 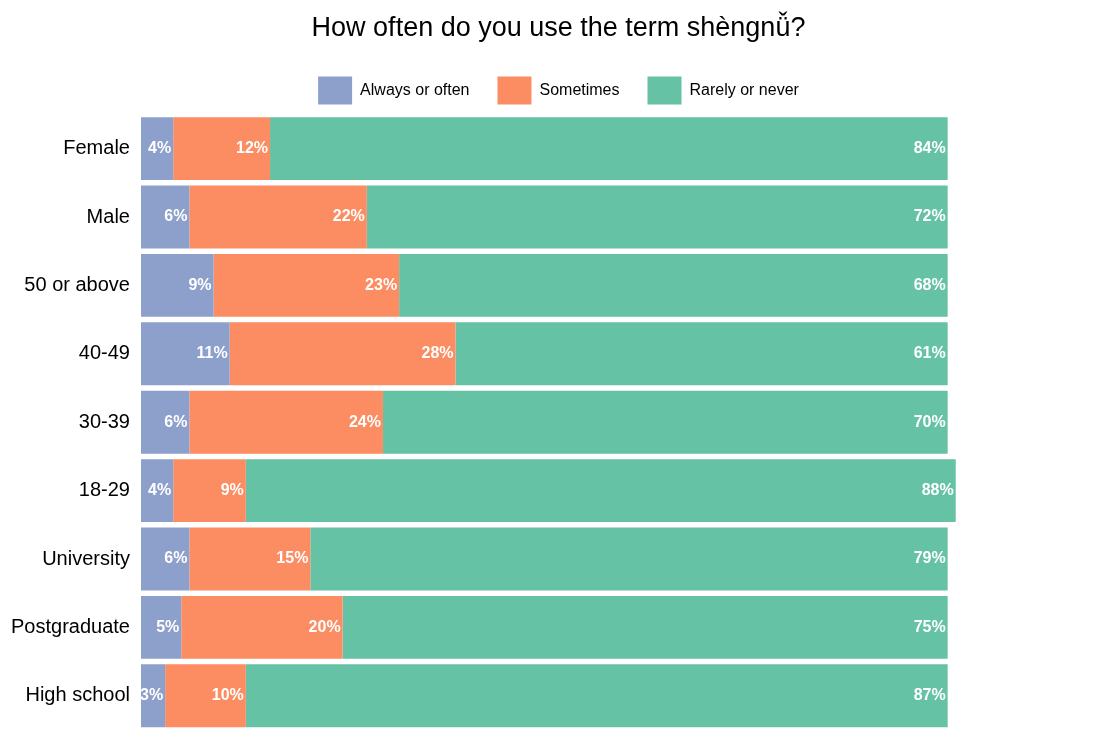 I want to click on data-label: 28%, so click(x=437, y=353).